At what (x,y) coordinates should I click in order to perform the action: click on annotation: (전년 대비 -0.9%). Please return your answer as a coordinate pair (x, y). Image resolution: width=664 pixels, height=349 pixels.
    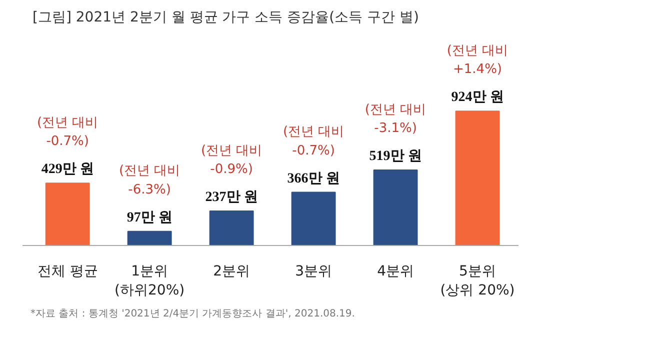
    Looking at the image, I should click on (231, 160).